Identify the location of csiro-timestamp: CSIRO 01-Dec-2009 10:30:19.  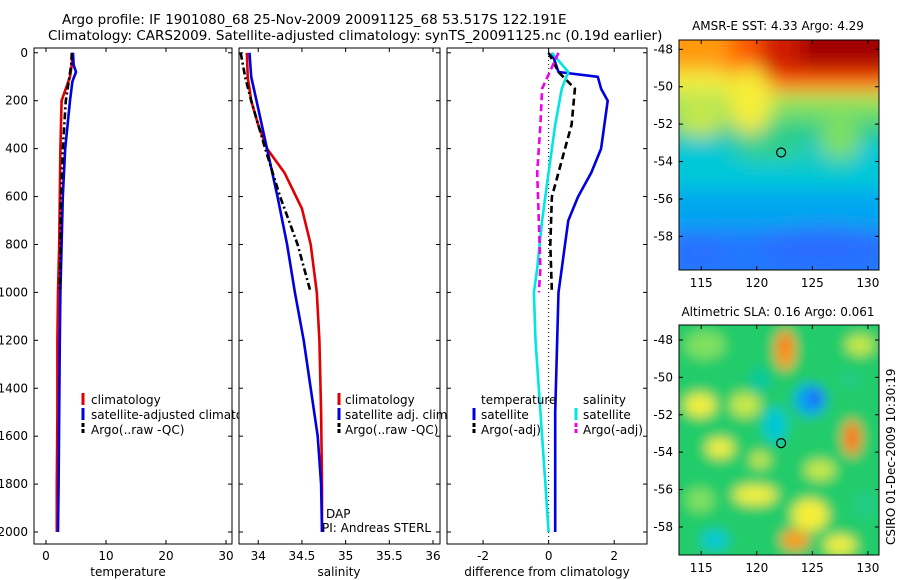
(891, 456).